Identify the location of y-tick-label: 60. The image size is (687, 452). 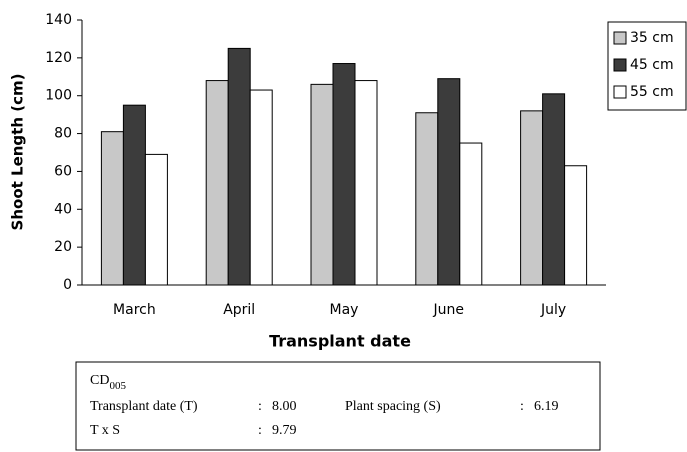
(63, 171).